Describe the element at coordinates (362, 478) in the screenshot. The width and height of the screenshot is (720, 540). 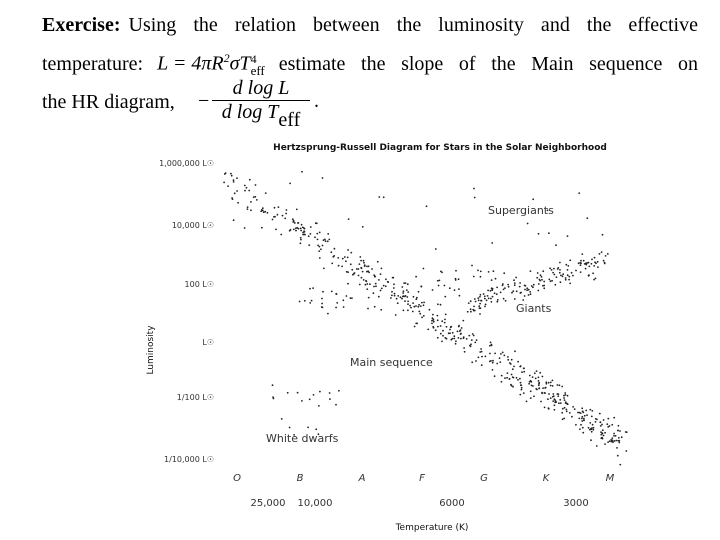
I see `spectral-class: A` at that location.